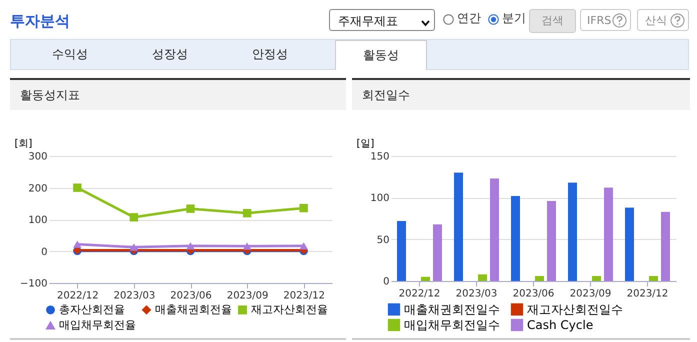 The image size is (697, 342). What do you see at coordinates (38, 188) in the screenshot?
I see `y-tick-label: 200` at bounding box center [38, 188].